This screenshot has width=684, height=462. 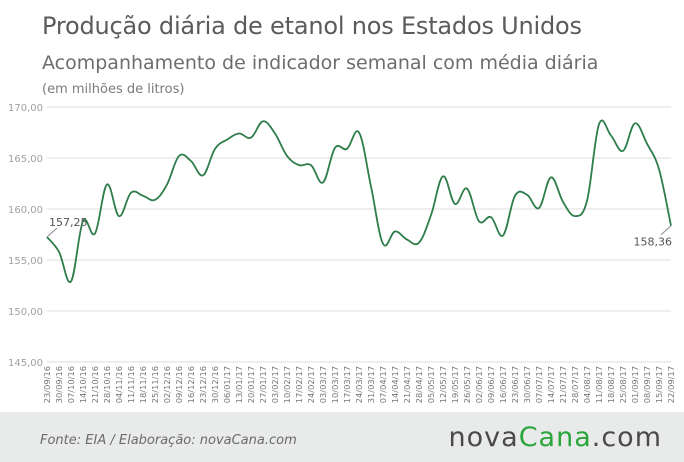 I want to click on x-tick-label: 30/12/16, so click(x=215, y=384).